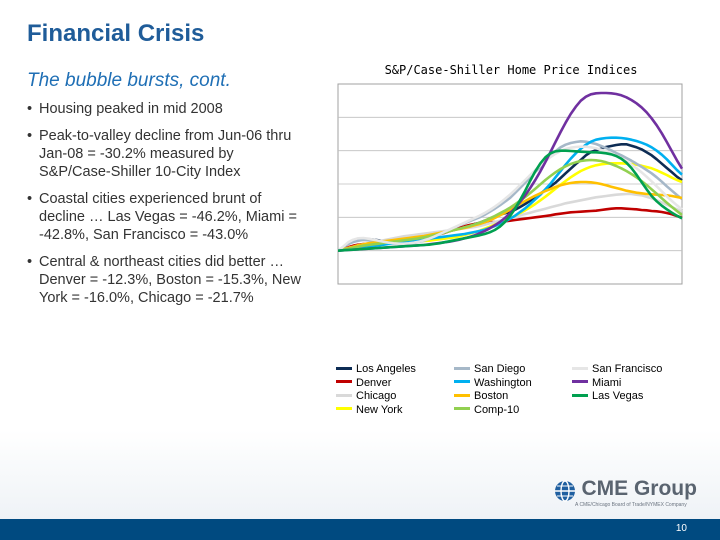 The width and height of the screenshot is (720, 540). I want to click on legend-item-las-vegas: Las Vegas, so click(607, 396).